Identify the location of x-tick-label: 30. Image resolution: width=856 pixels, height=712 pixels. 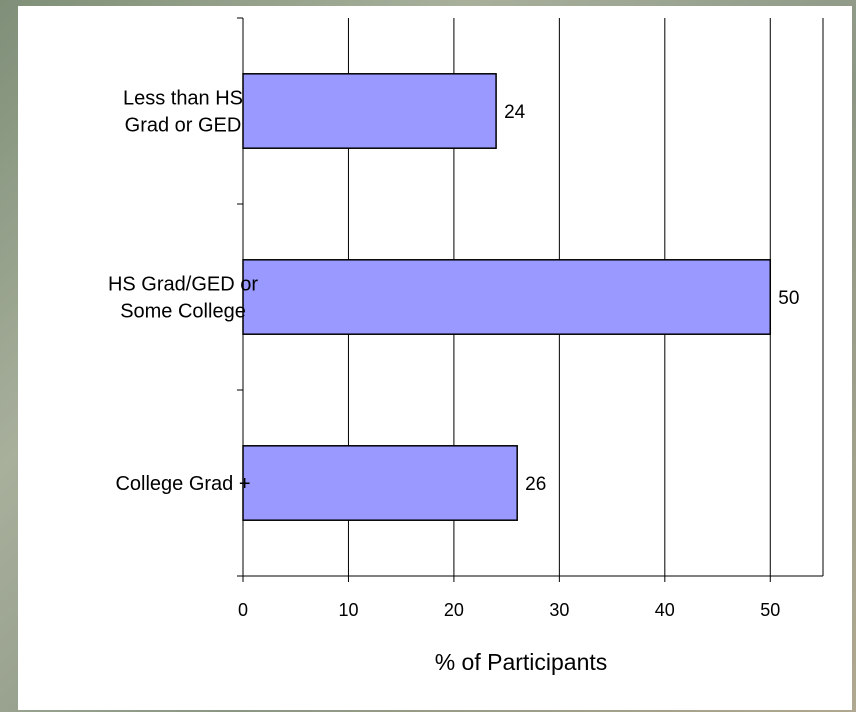
(559, 610).